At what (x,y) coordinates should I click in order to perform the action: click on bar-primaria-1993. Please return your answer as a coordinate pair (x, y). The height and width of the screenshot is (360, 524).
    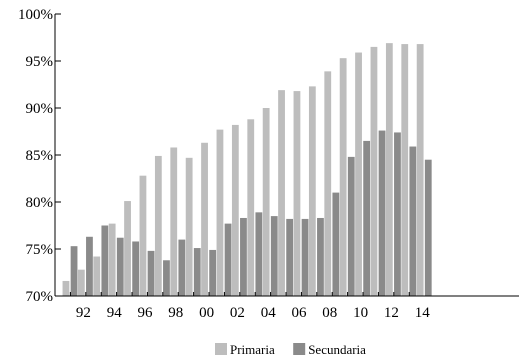
    Looking at the image, I should click on (97, 276).